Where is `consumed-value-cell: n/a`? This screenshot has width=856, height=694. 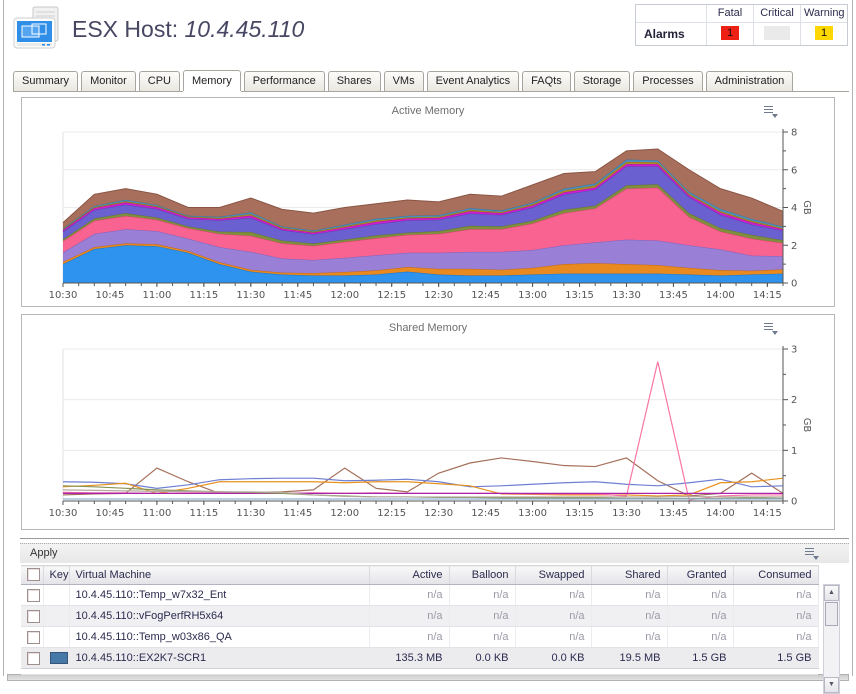 consumed-value-cell: n/a is located at coordinates (776, 595).